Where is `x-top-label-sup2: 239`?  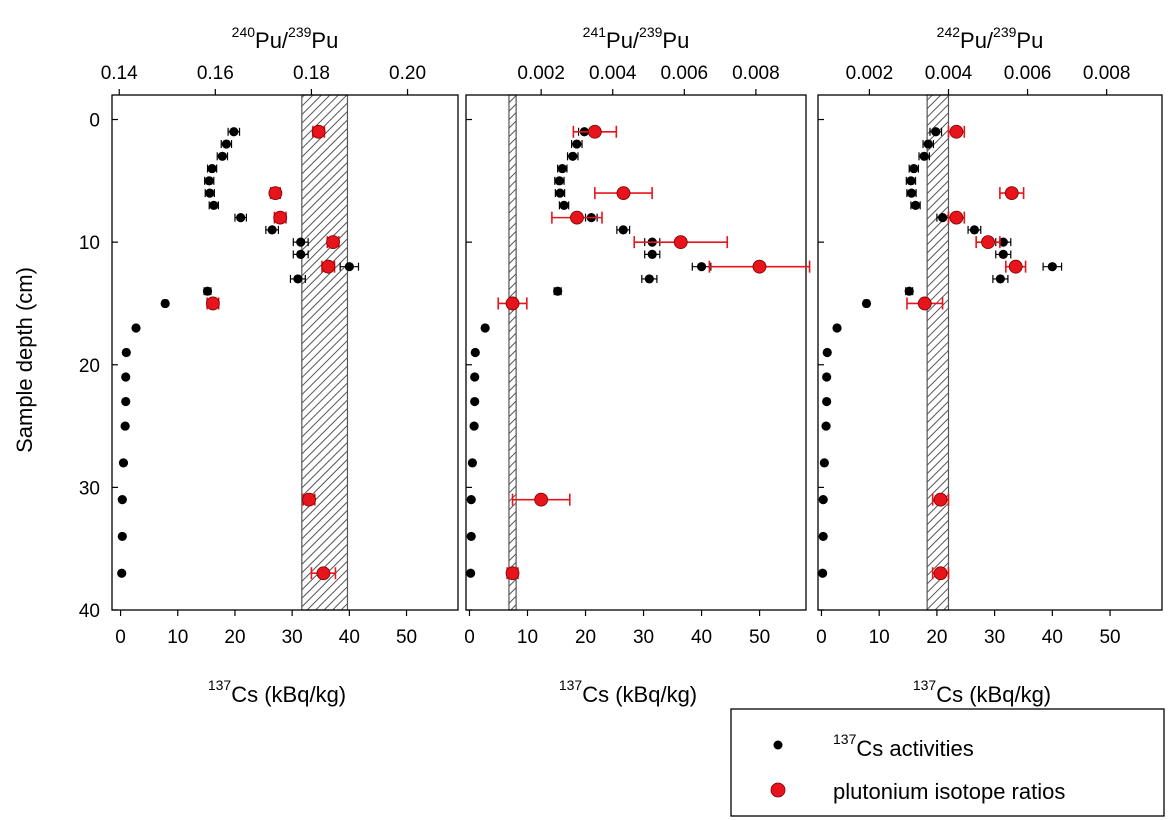
x-top-label-sup2: 239 is located at coordinates (1005, 32).